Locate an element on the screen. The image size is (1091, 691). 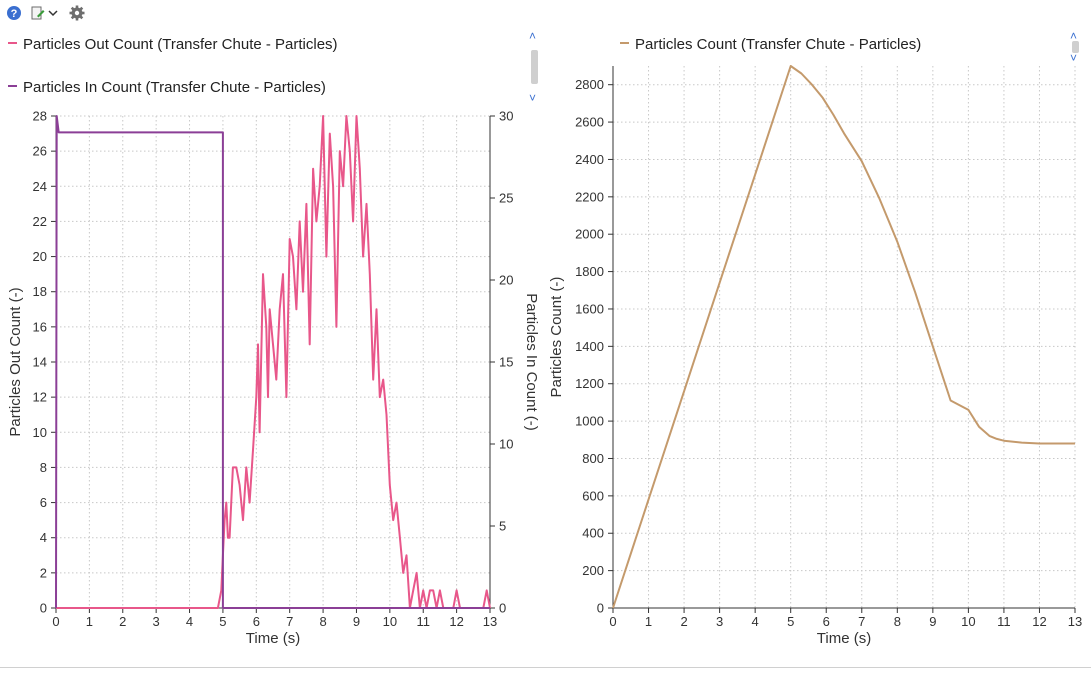
legend-scrollbar-thumb is located at coordinates (534, 67).